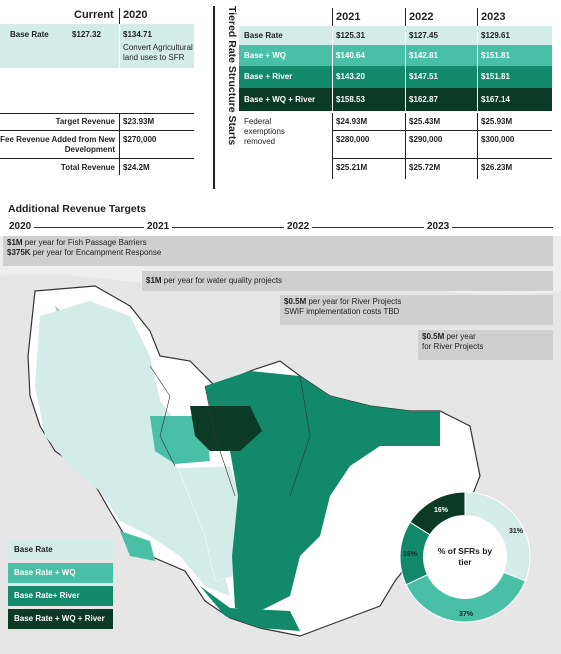 Image resolution: width=561 pixels, height=654 pixels. I want to click on total-revenue-label: Total Revenue, so click(87, 167).